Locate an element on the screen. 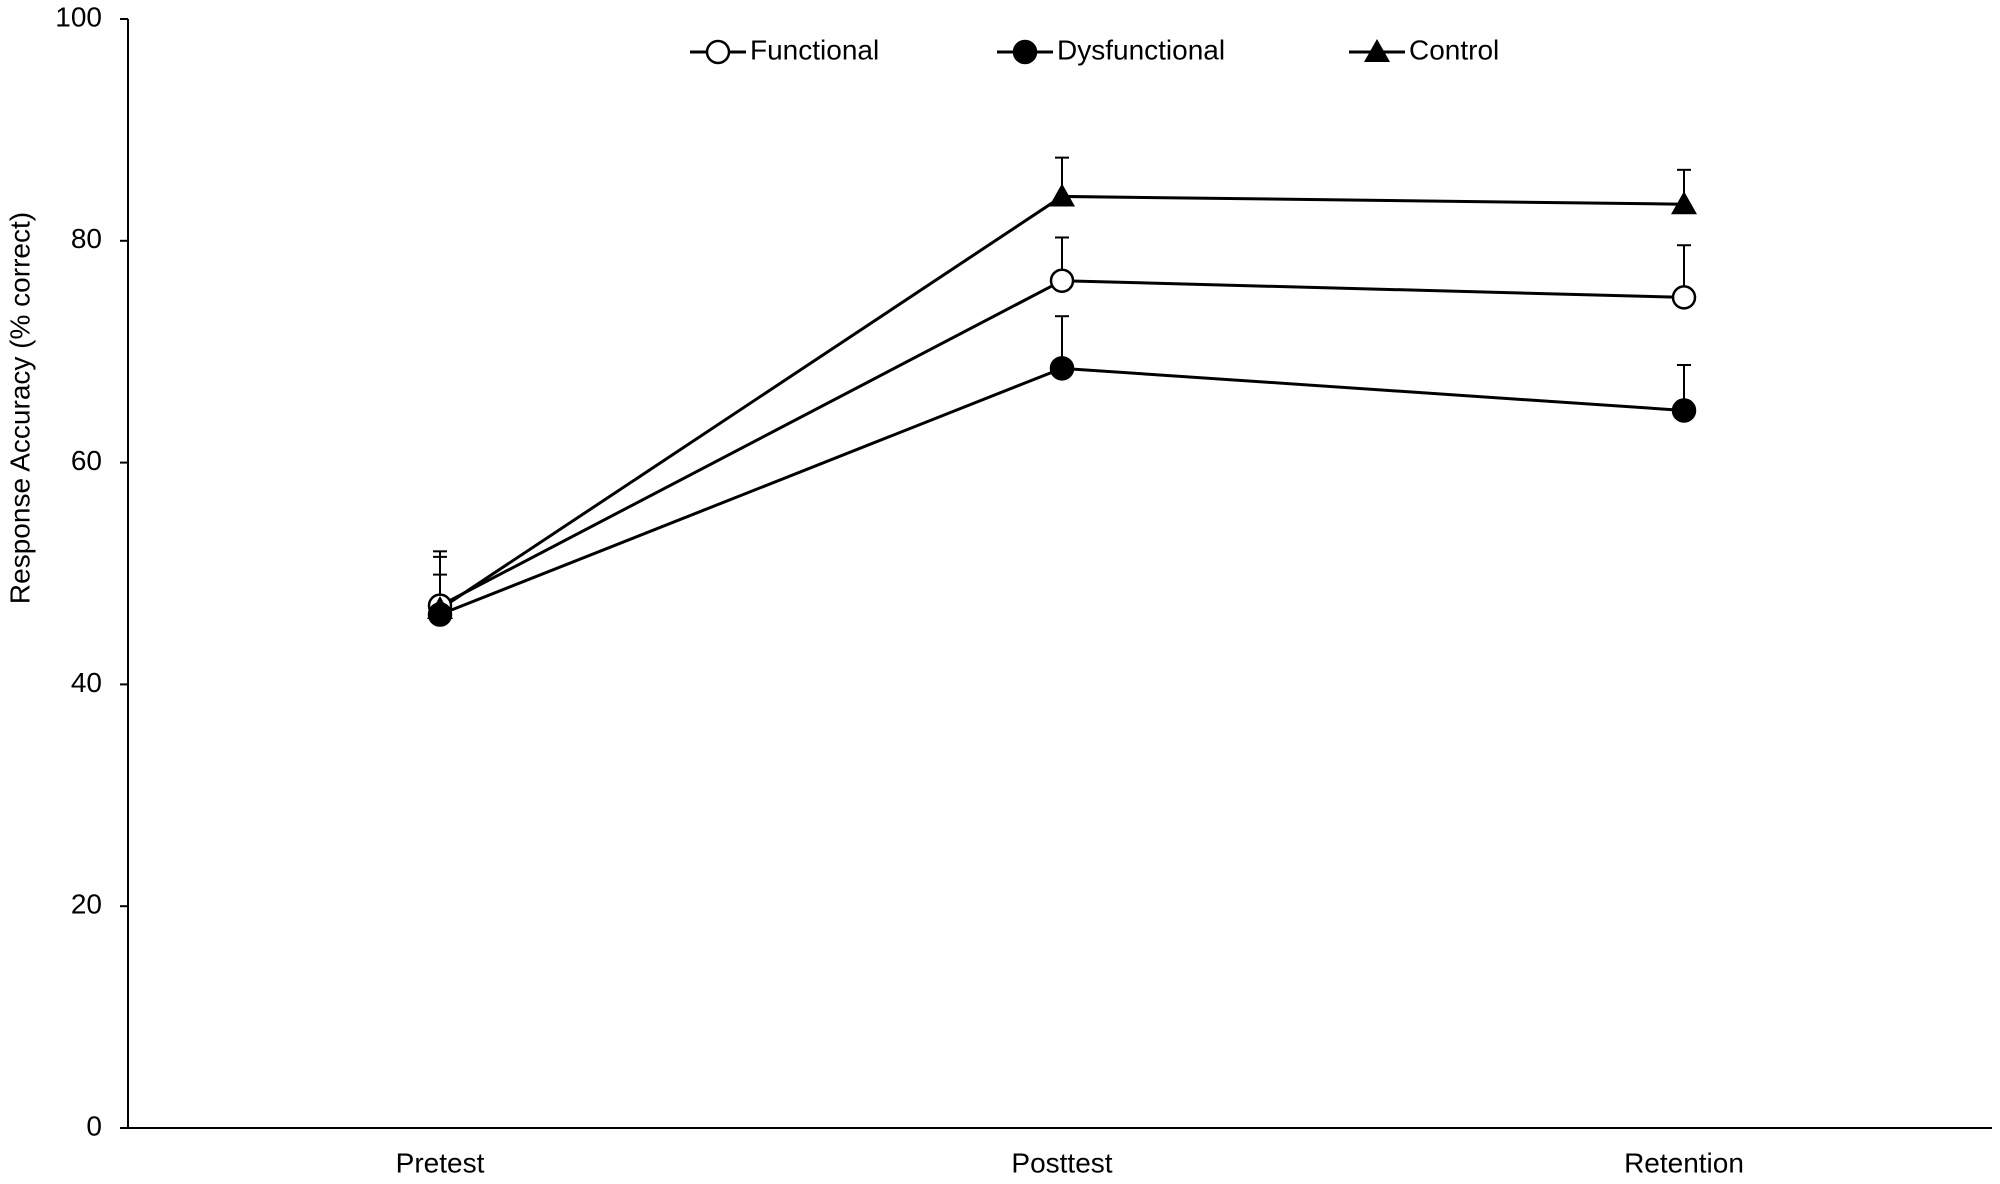  y-tick-label: 60 is located at coordinates (86, 460).